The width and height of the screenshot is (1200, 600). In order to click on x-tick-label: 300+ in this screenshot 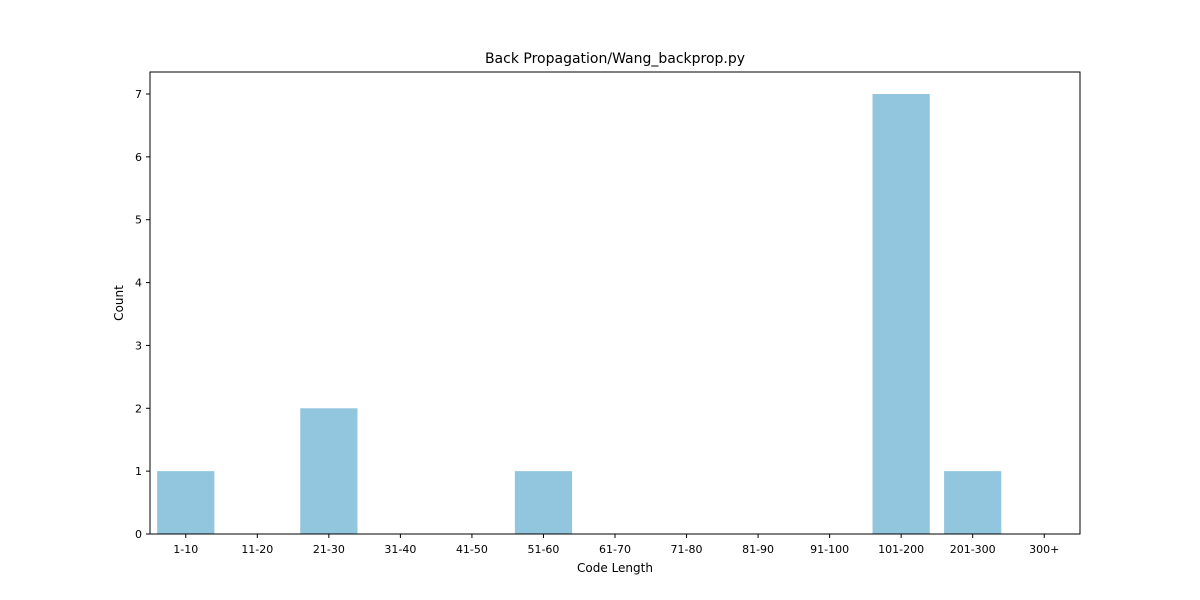, I will do `click(1044, 549)`.